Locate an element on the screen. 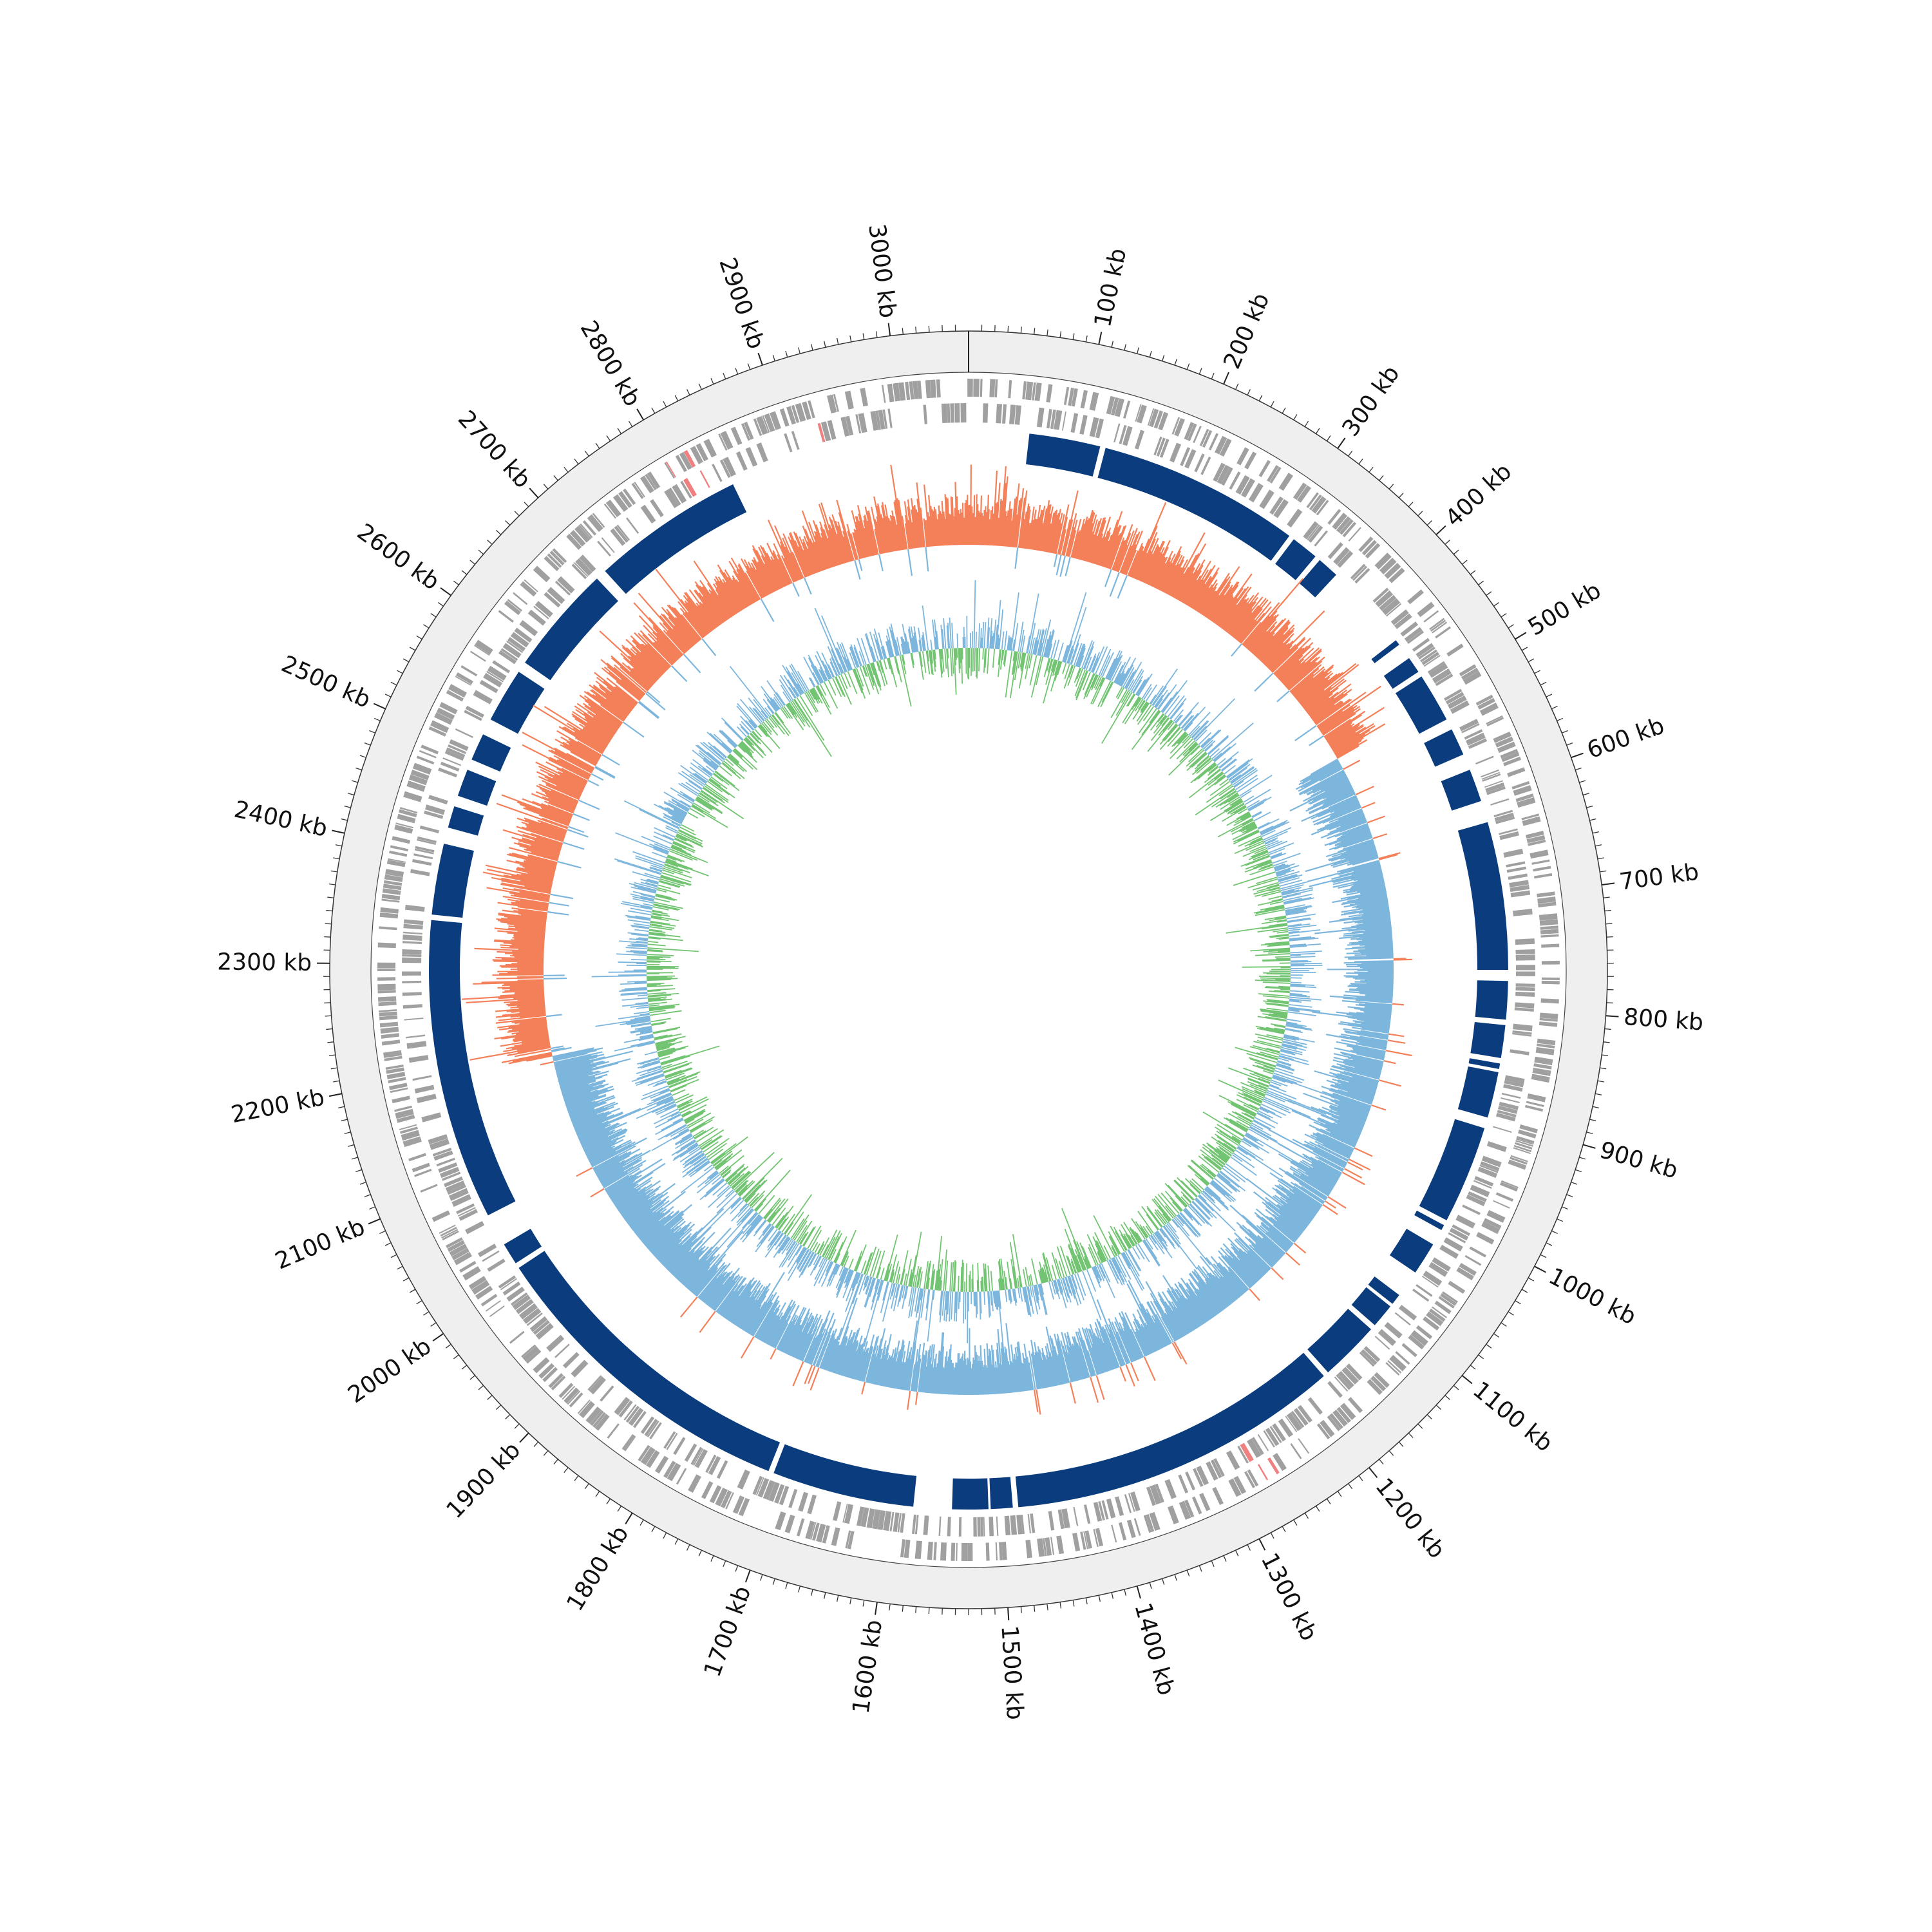 This screenshot has height=1932, width=1932. region-block is located at coordinates (1488, 1040).